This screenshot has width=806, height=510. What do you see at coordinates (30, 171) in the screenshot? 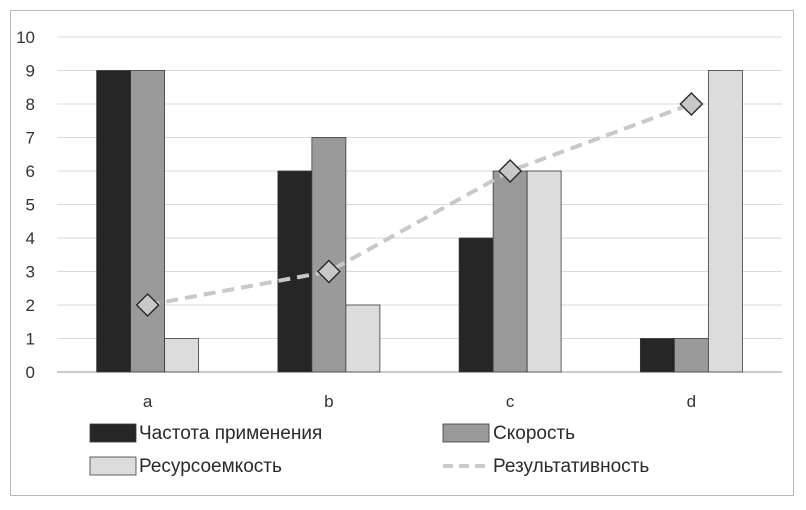
I see `y-tick-label: 6` at bounding box center [30, 171].